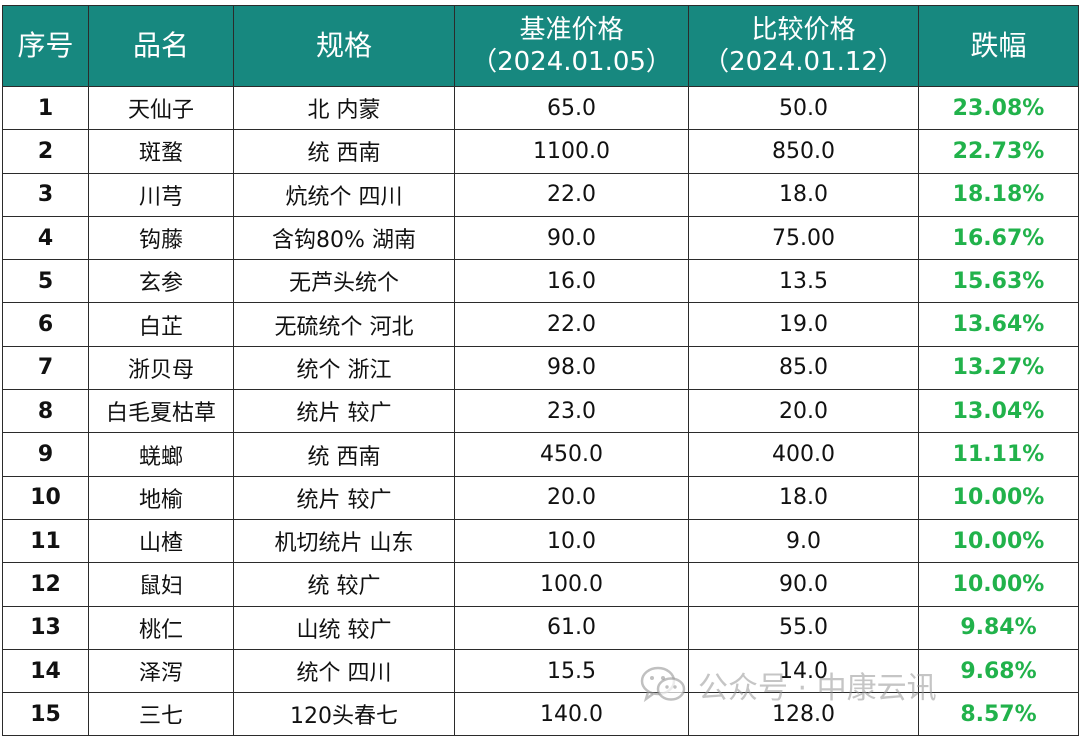 Image resolution: width=1080 pixels, height=744 pixels. Describe the element at coordinates (571, 108) in the screenshot. I see `cell-base-price: 65.0` at that location.